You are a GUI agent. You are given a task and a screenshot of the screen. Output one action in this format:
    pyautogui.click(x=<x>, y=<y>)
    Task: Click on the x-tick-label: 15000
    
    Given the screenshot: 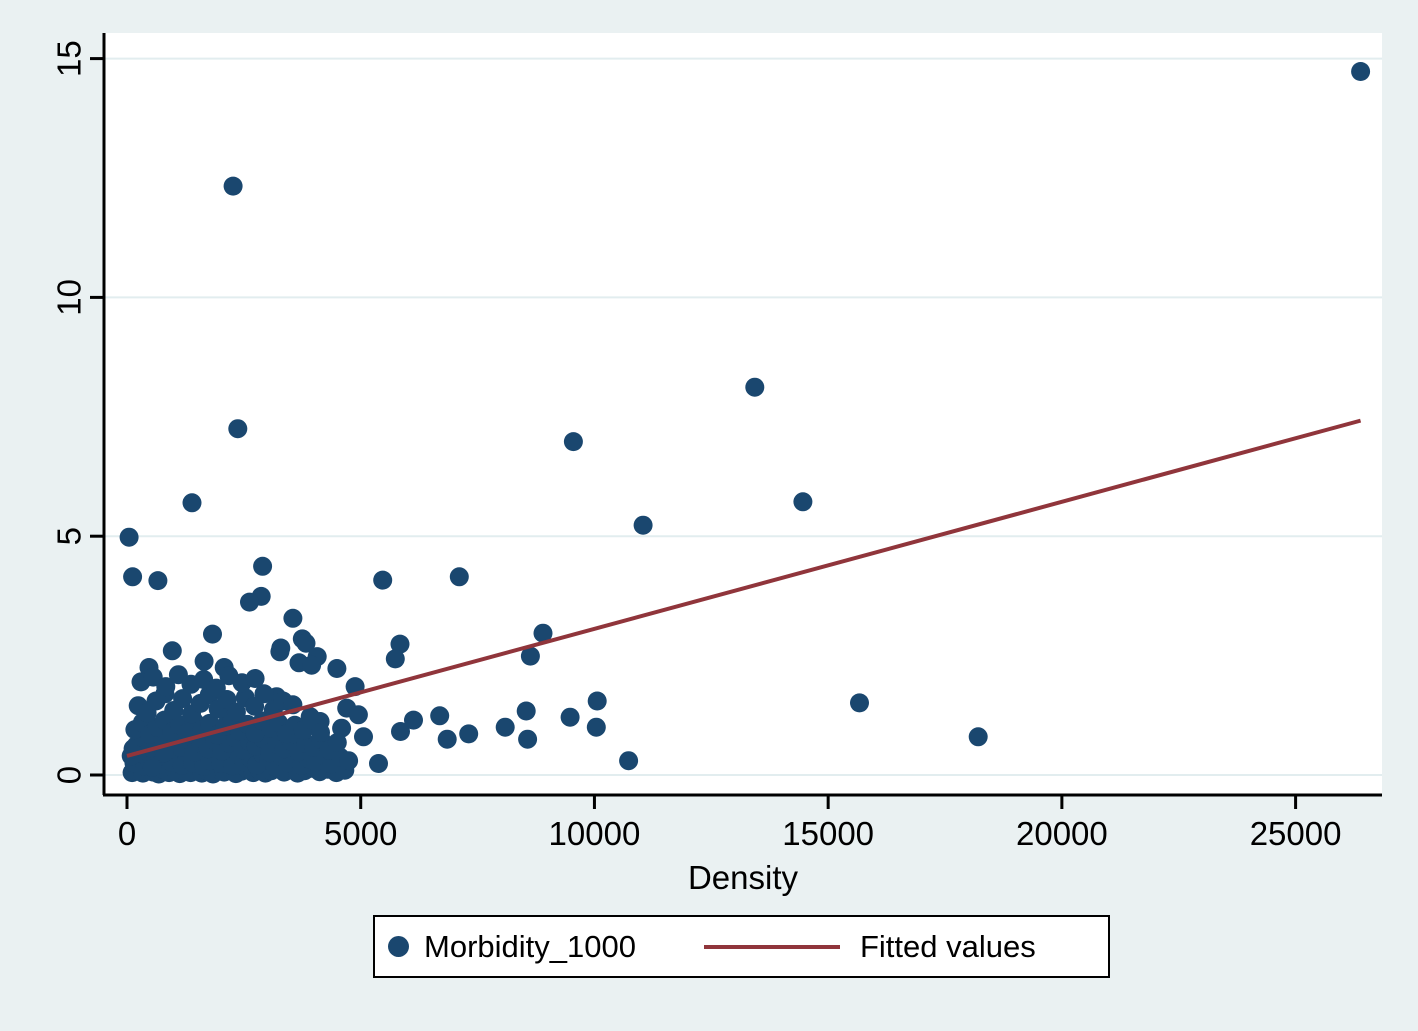 What is the action you would take?
    pyautogui.click(x=828, y=833)
    